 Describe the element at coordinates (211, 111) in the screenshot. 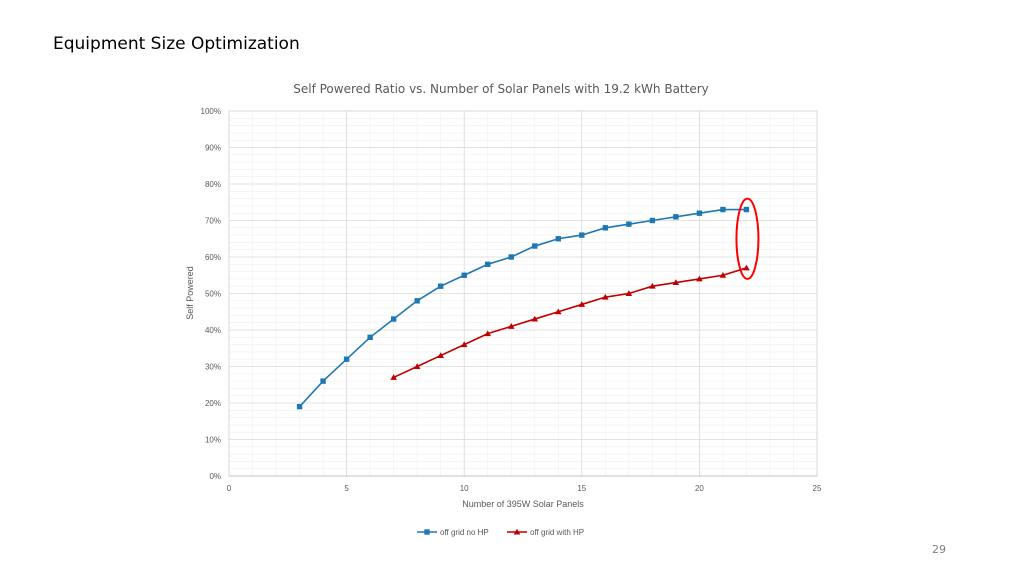

I see `y-tick-label: 100%` at that location.